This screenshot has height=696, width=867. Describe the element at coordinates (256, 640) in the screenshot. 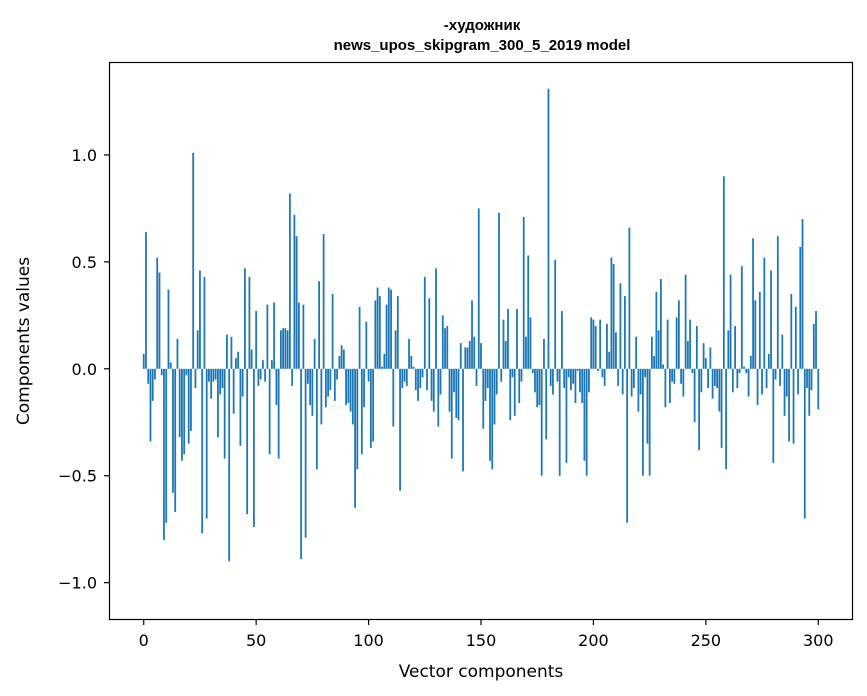

I see `x-tick-label: 50` at that location.